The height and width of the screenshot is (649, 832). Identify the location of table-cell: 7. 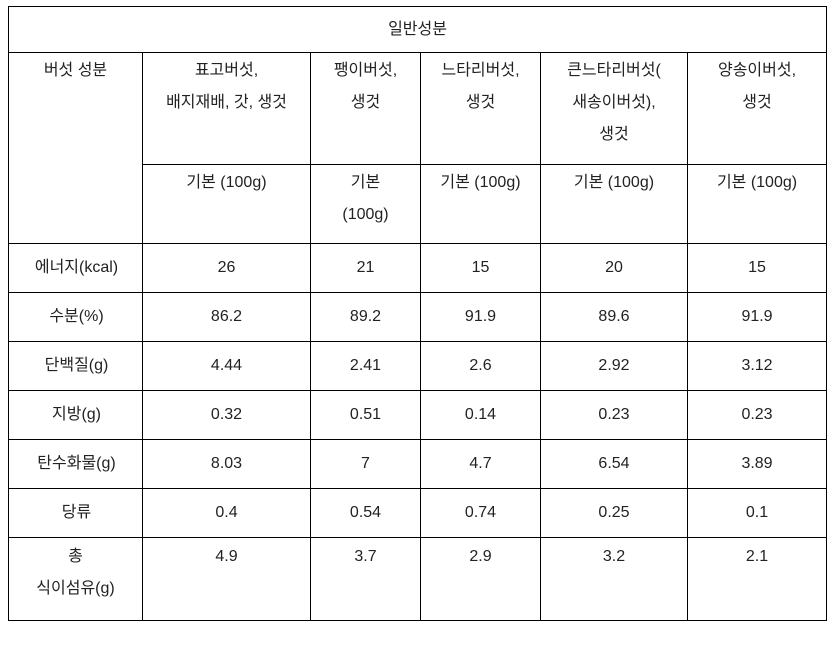
(365, 464).